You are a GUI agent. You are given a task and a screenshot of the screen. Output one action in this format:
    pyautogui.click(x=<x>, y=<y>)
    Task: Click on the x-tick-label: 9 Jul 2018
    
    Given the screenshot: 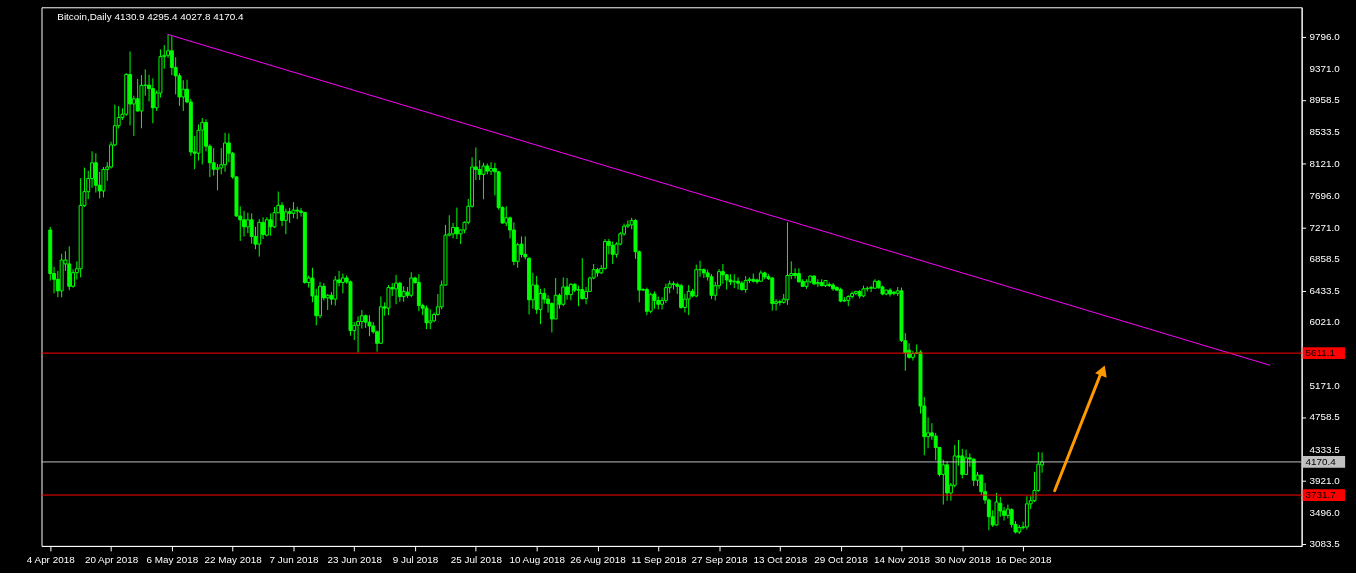 What is the action you would take?
    pyautogui.click(x=415, y=560)
    